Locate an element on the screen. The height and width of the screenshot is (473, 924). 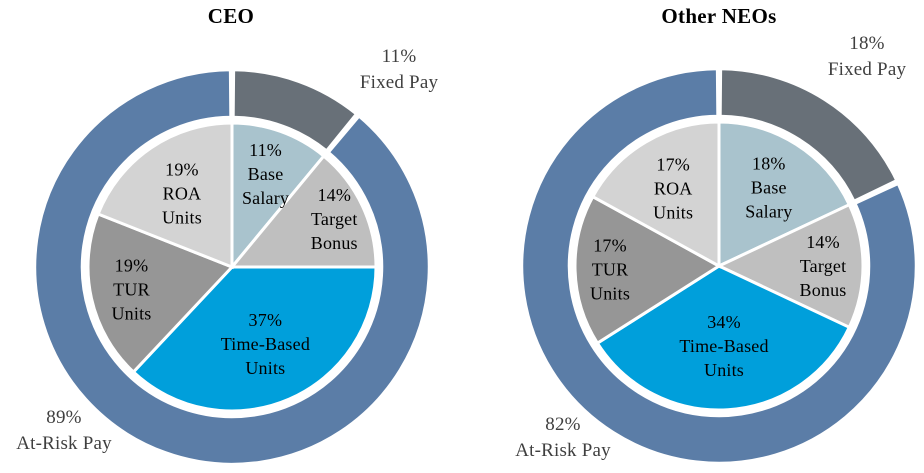
slice-label-base-salary-line-0: 18% is located at coordinates (769, 163).